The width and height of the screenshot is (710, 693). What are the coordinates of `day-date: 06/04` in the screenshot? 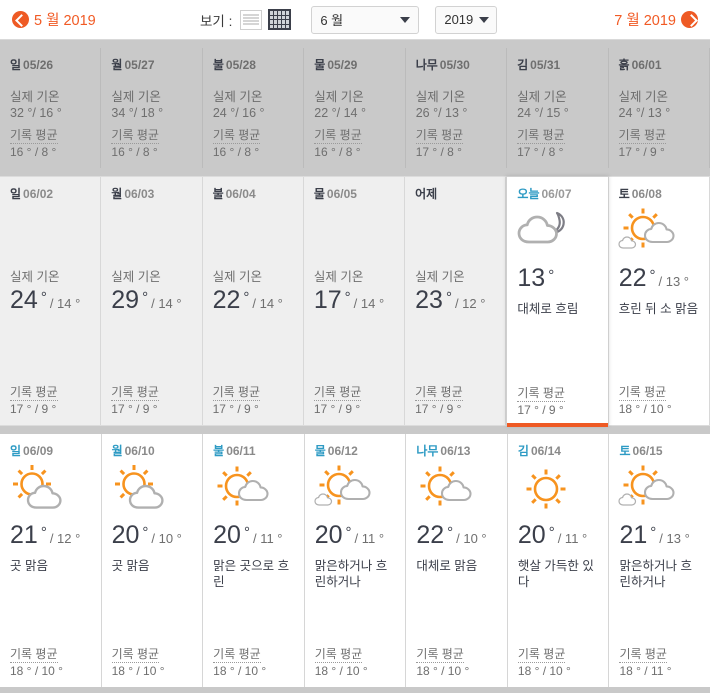 It's located at (240, 194).